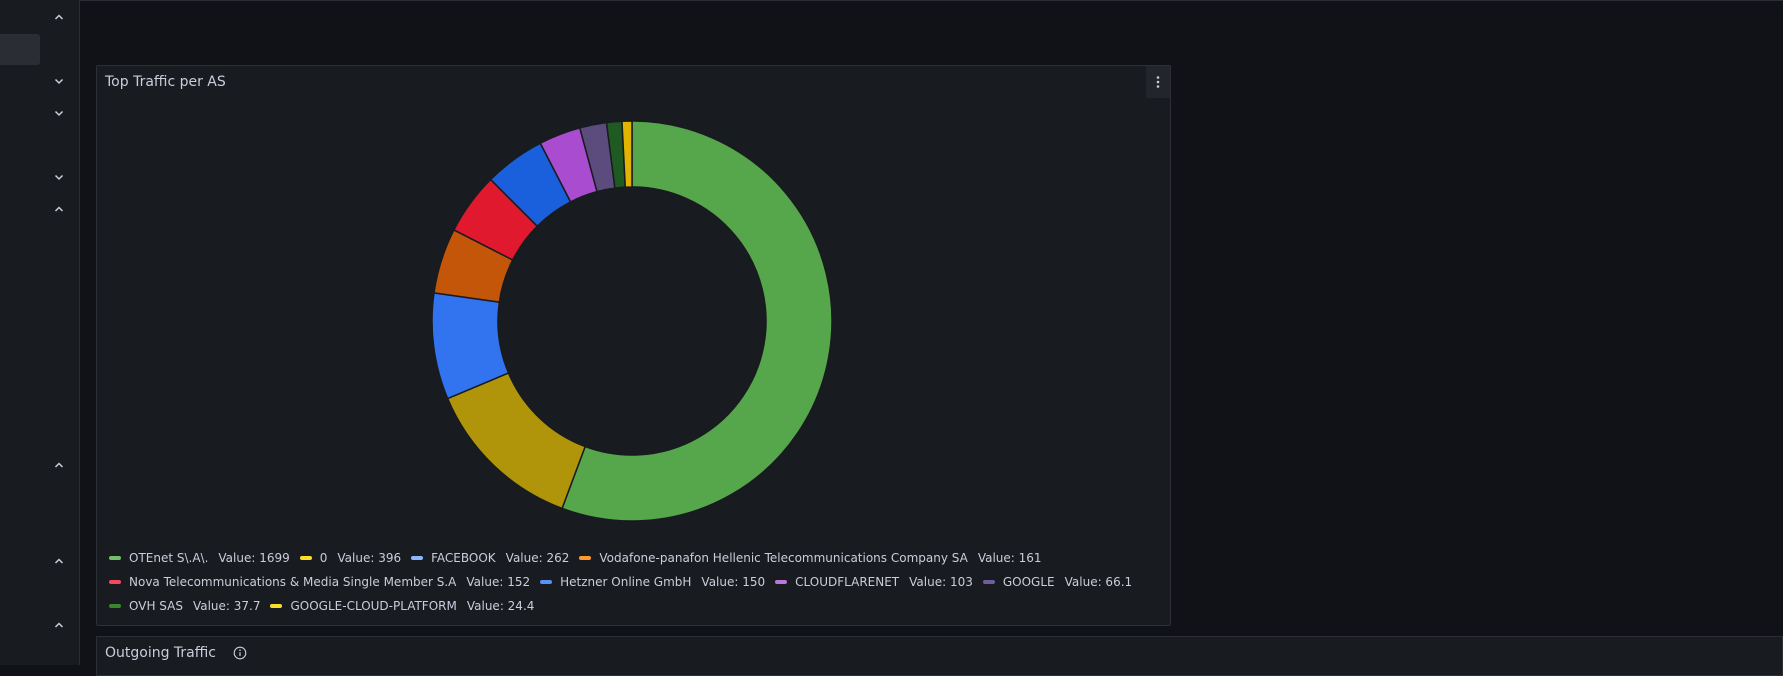  What do you see at coordinates (941, 582) in the screenshot?
I see `legend-value: Value: 103` at bounding box center [941, 582].